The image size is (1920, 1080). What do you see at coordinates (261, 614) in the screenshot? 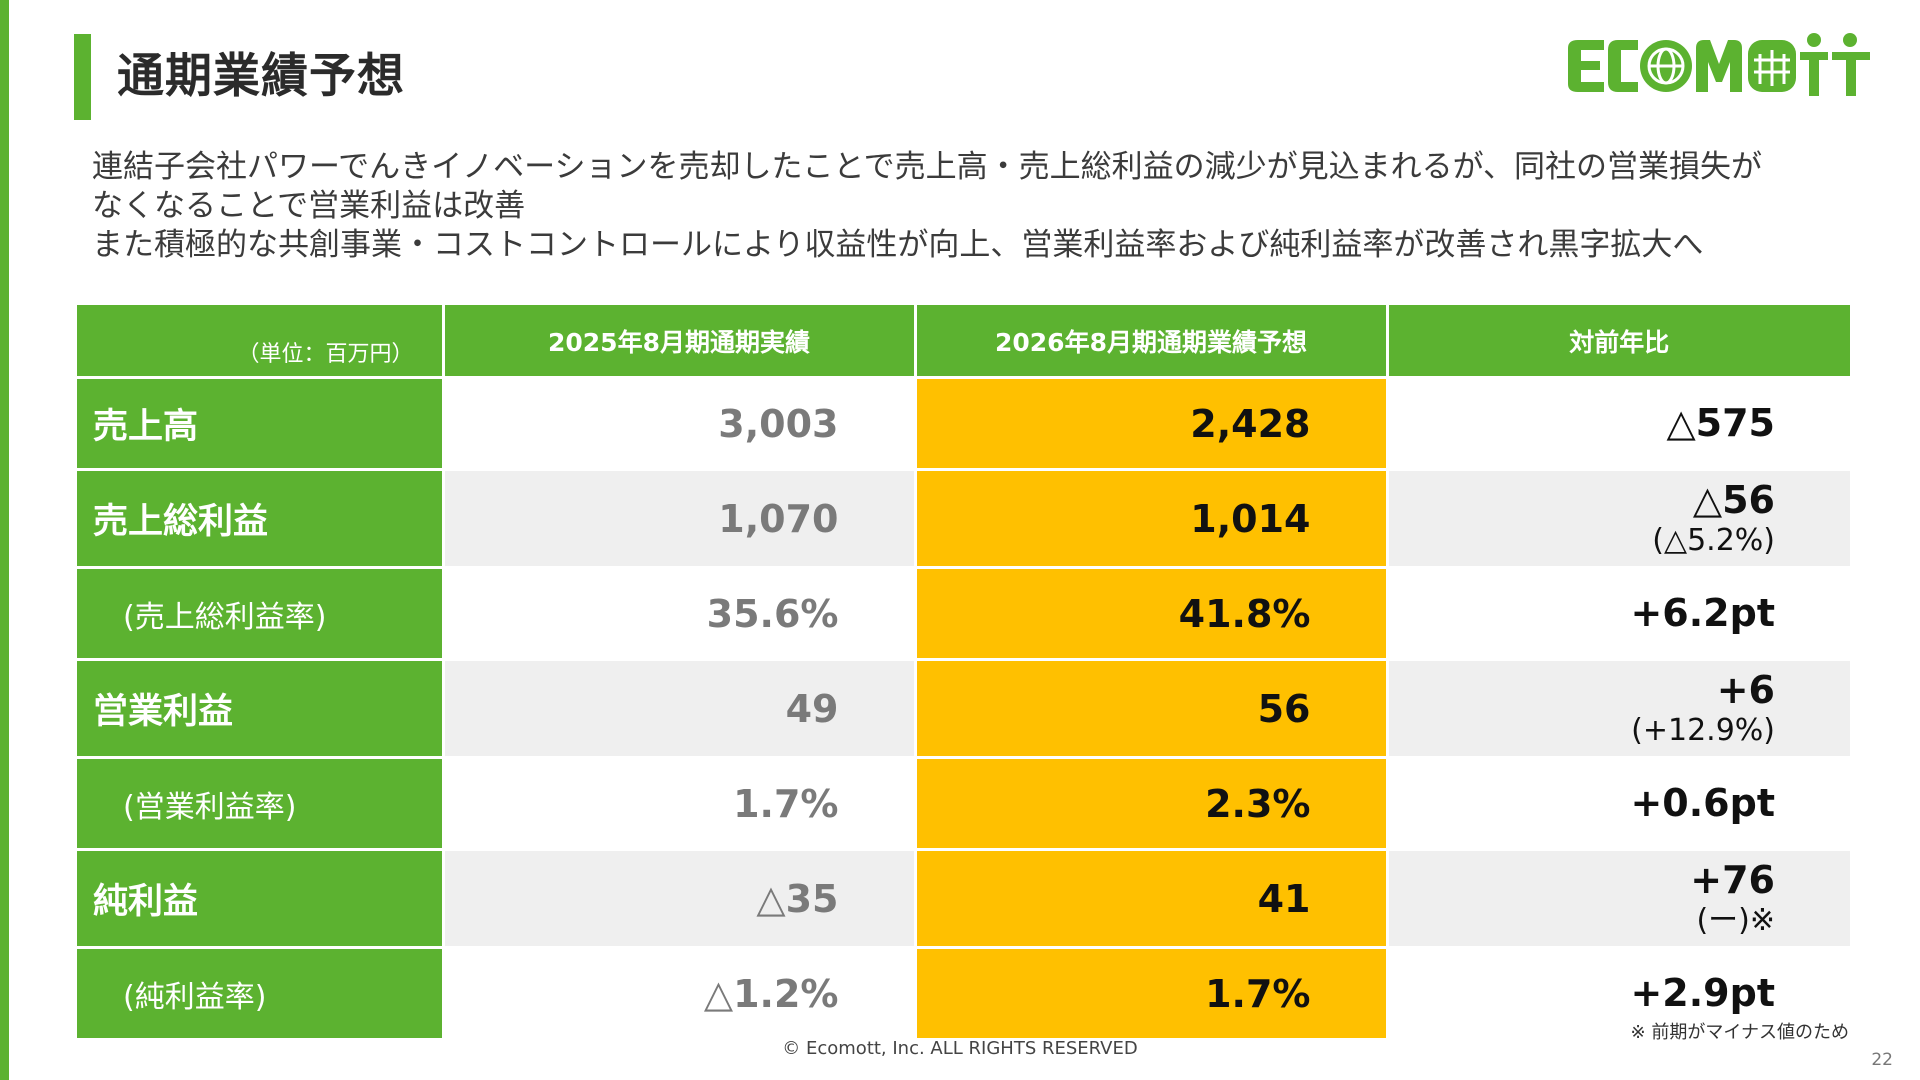
I see `row-label: (売上総利益率)` at bounding box center [261, 614].